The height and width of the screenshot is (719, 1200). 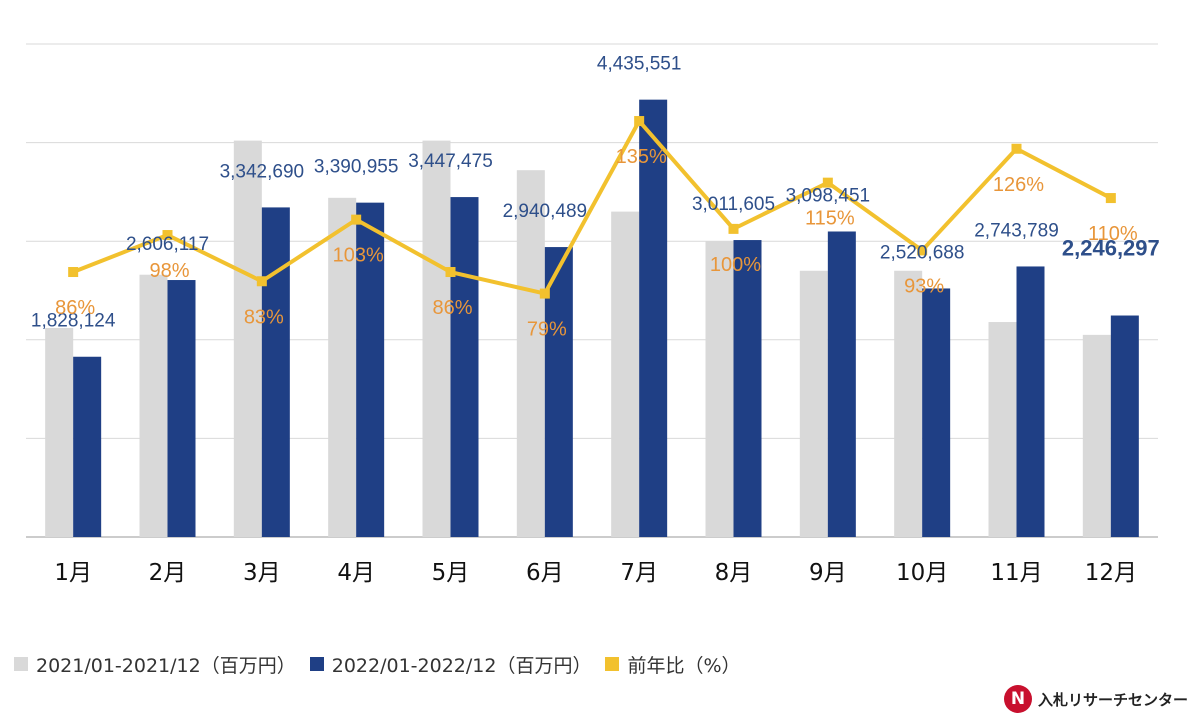 What do you see at coordinates (922, 573) in the screenshot?
I see `x-tick-label: 10月` at bounding box center [922, 573].